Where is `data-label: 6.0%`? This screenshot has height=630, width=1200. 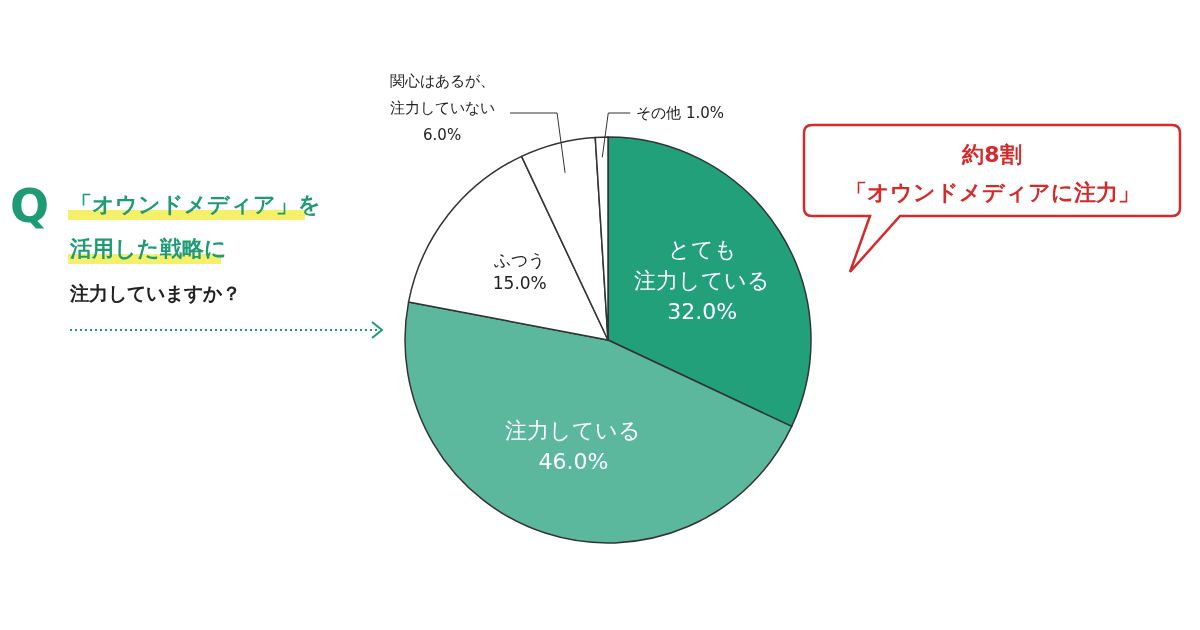 data-label: 6.0% is located at coordinates (442, 135).